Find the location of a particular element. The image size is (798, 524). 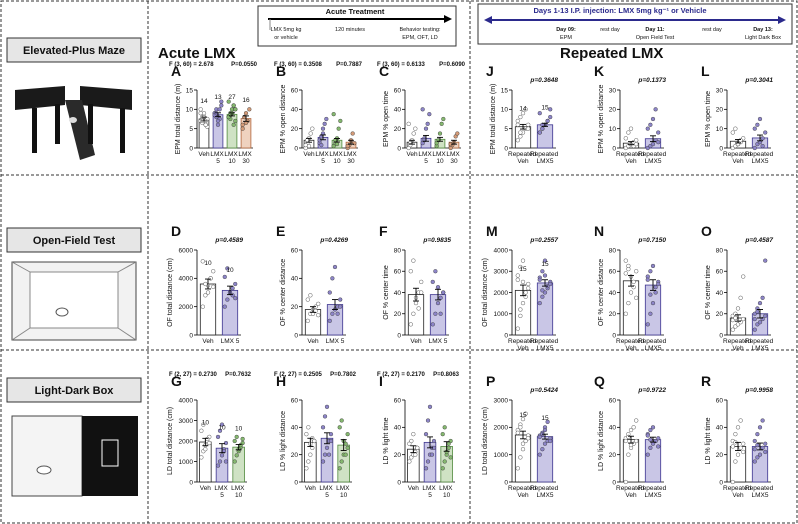

stat-text: F (2, 27) = 0.2170 is located at coordinates (401, 375).